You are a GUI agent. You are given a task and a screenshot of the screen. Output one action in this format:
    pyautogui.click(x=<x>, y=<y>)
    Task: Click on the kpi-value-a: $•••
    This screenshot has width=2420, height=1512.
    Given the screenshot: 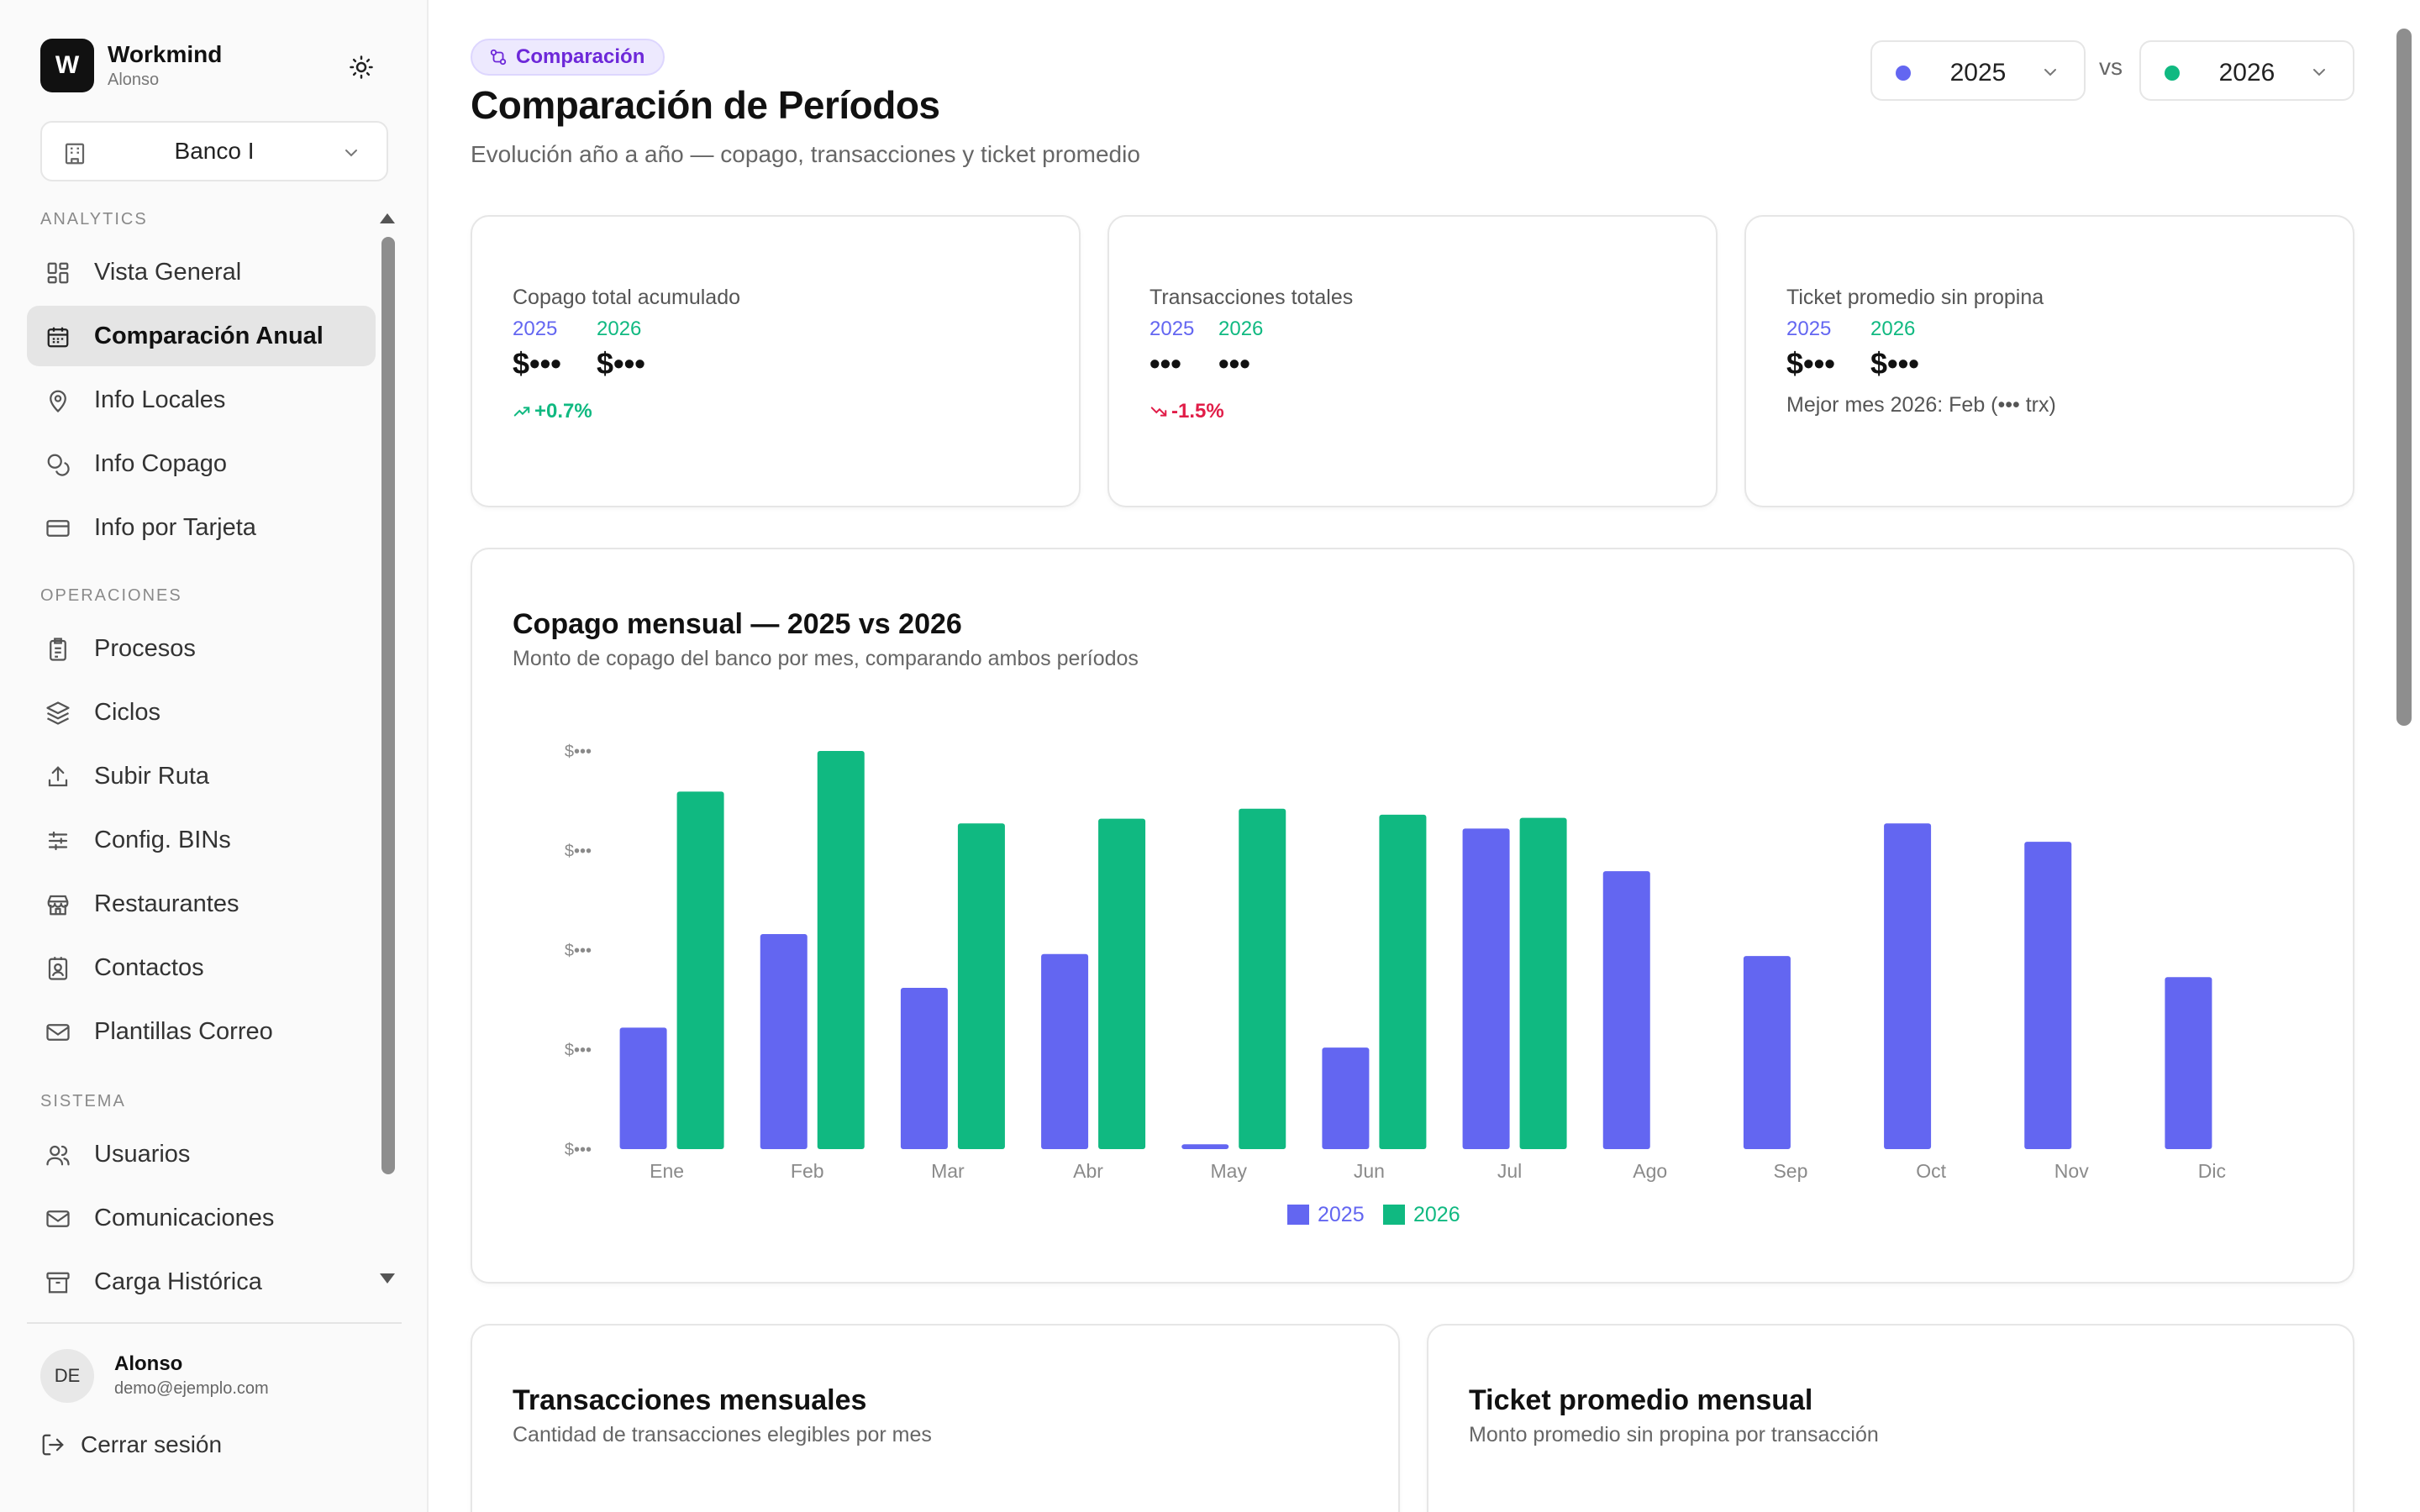 What is the action you would take?
    pyautogui.click(x=537, y=363)
    